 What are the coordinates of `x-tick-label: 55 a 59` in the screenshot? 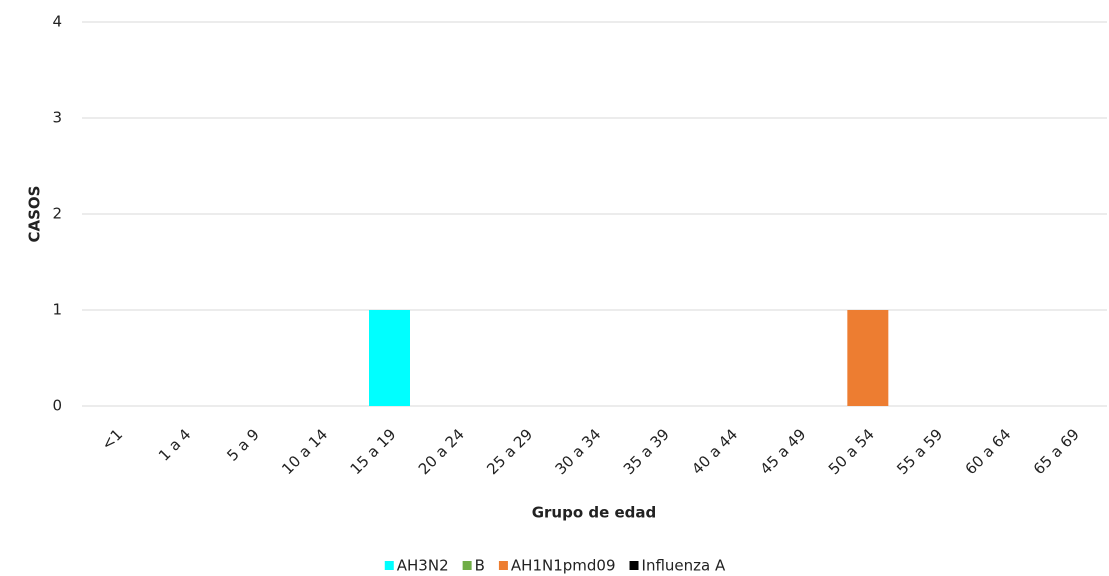 It's located at (919, 451).